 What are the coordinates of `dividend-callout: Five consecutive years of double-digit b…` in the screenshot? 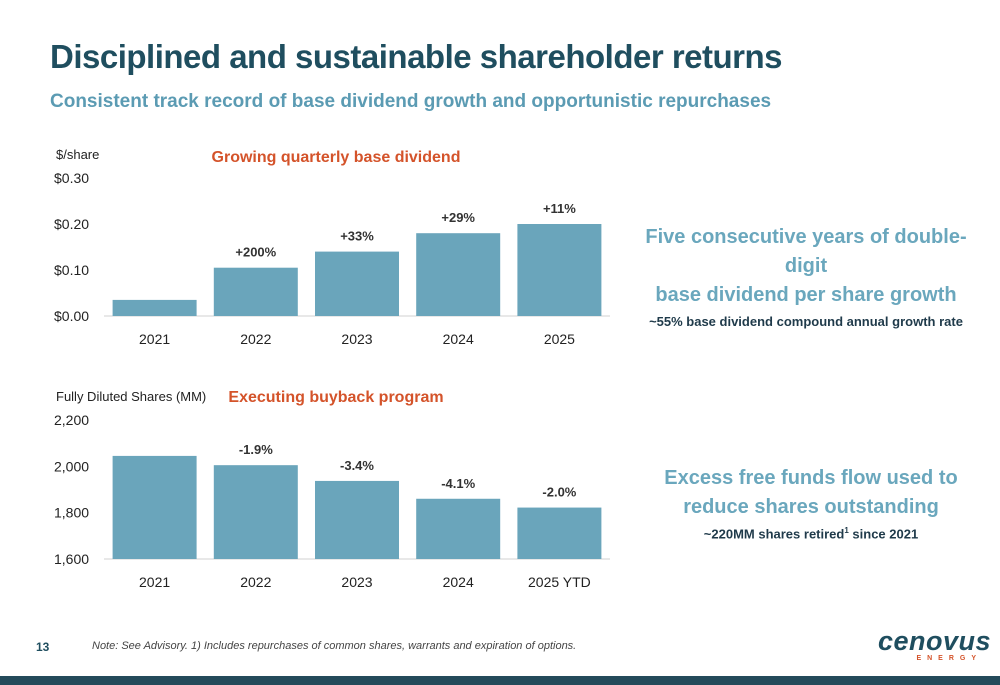 It's located at (806, 276).